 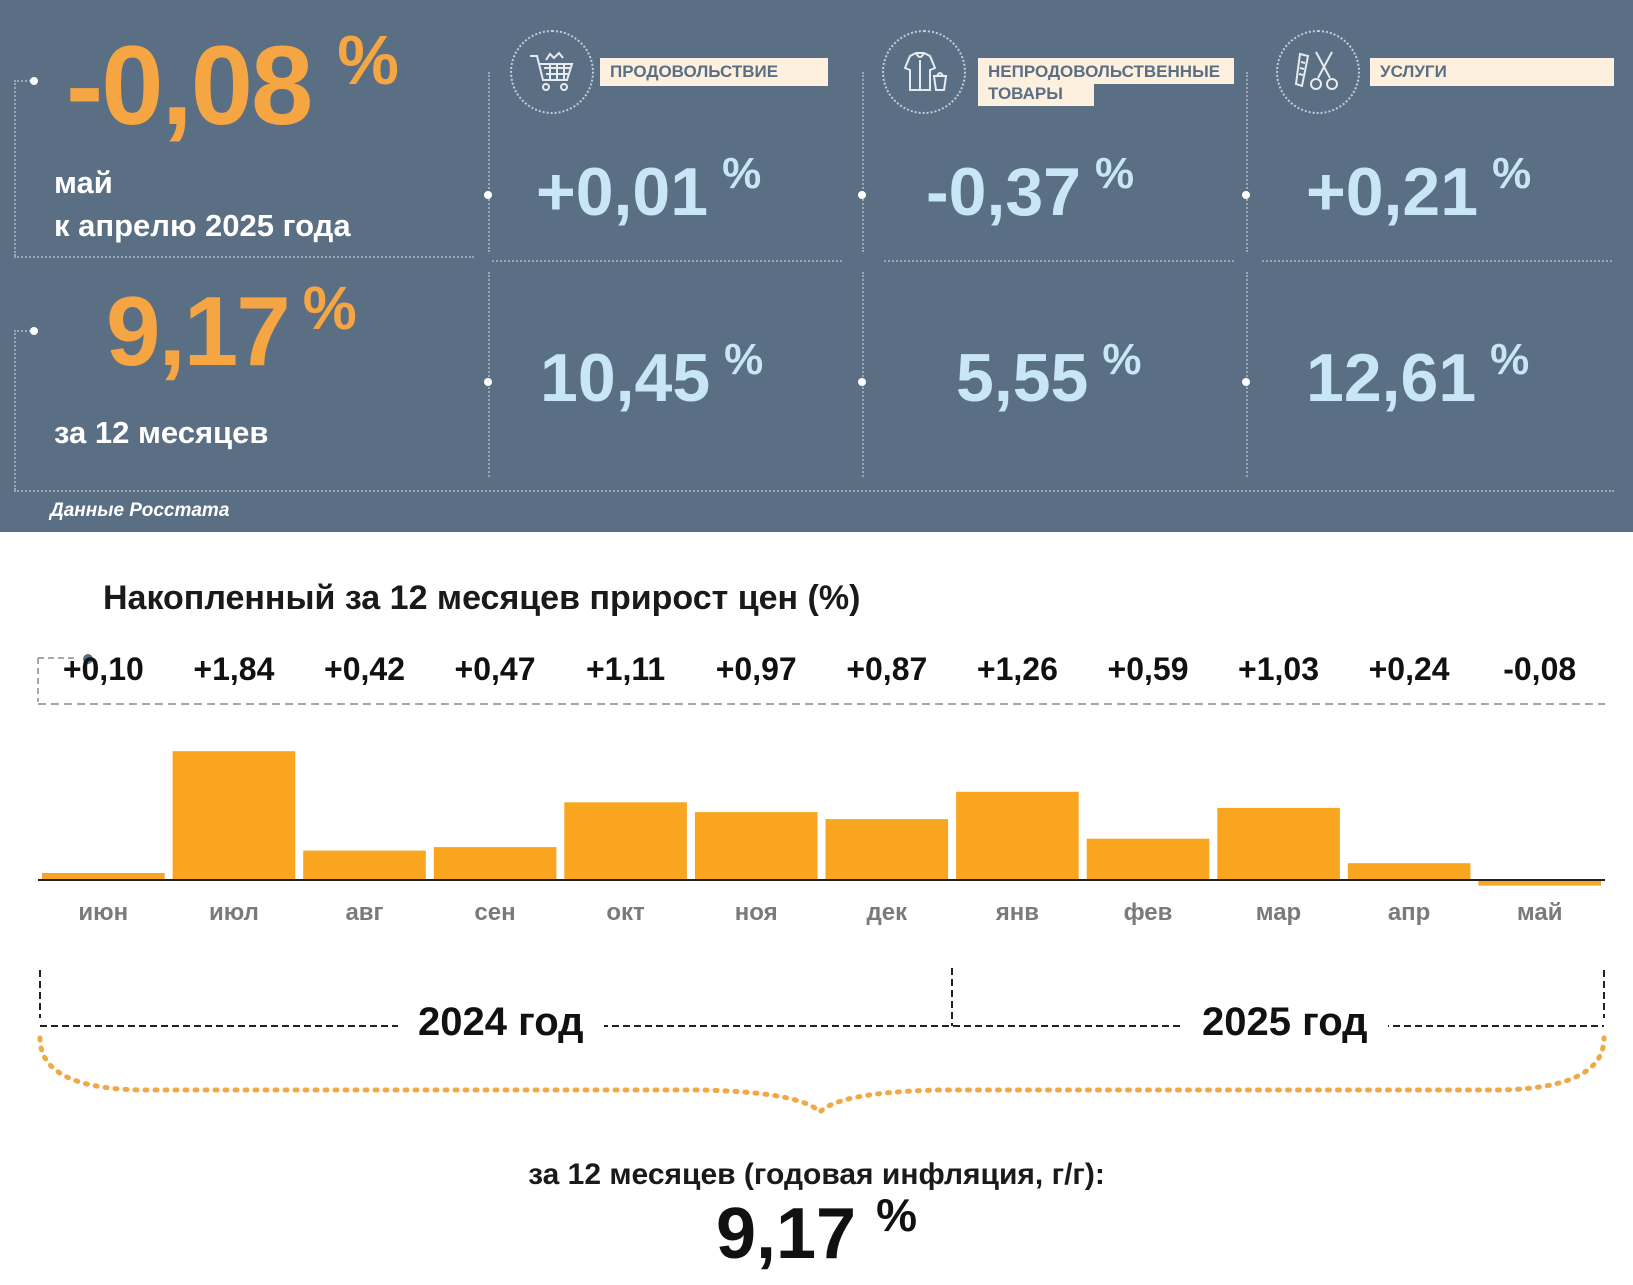 I want to click on data-label-апр: +0,24, so click(x=1409, y=669).